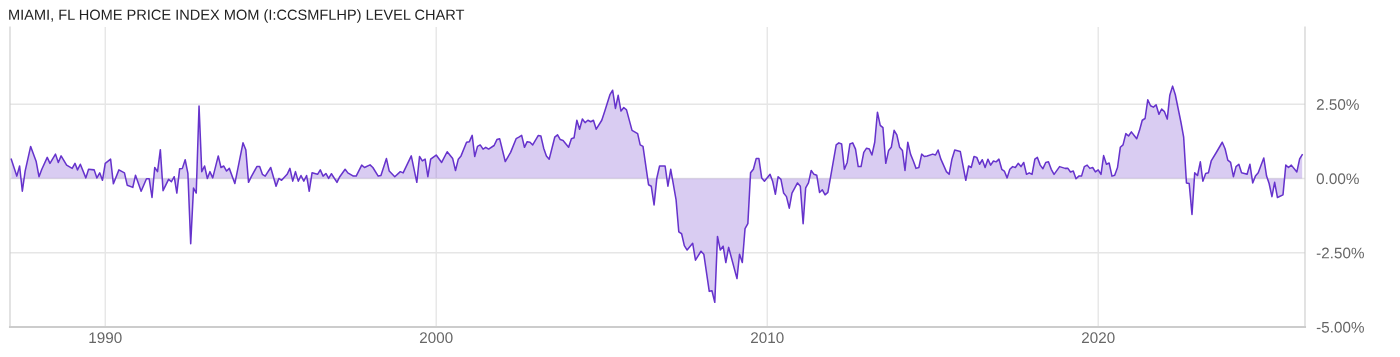  I want to click on chart-title: MIAMI, FL HOME PRICE INDEX MOM (I:CCSMFLHP) LEVEL CHART, so click(237, 16).